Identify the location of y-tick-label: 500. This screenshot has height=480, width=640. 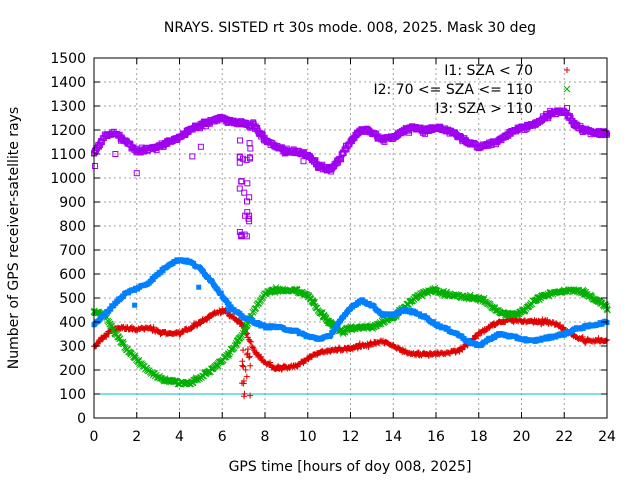
(72, 299).